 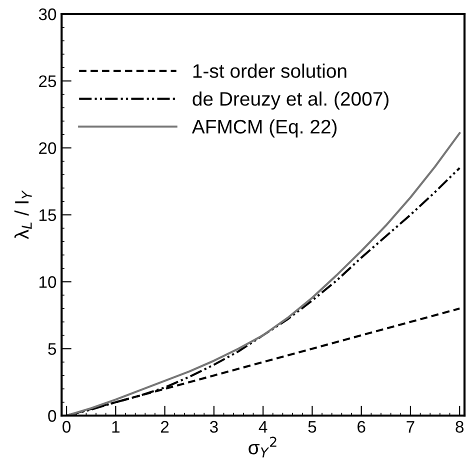 I want to click on x-tick-label: 7, so click(x=410, y=427).